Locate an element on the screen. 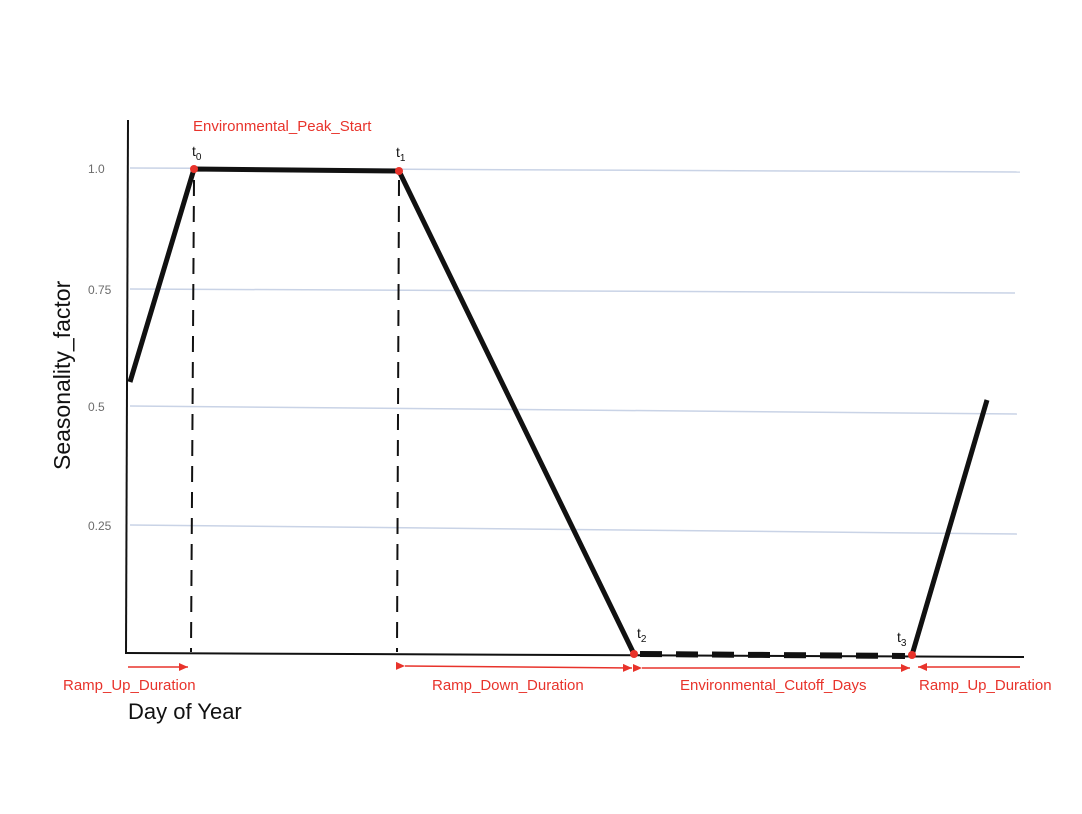  t2-point is located at coordinates (634, 654).